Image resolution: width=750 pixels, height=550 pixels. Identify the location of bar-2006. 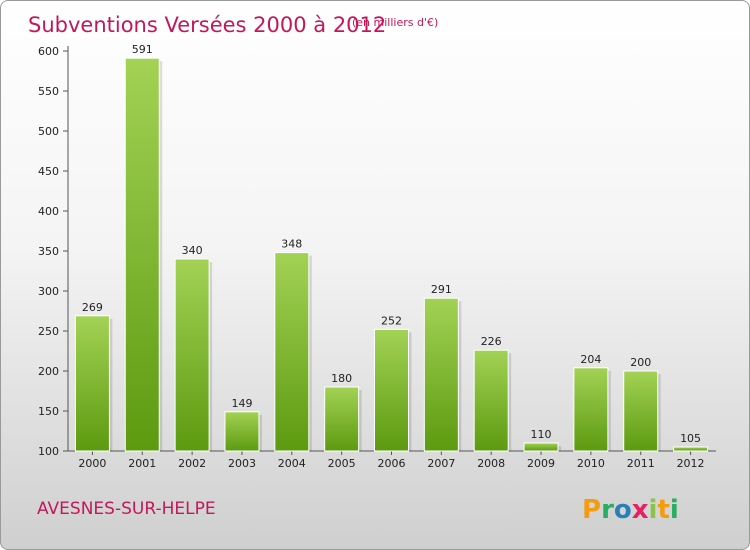
(391, 390).